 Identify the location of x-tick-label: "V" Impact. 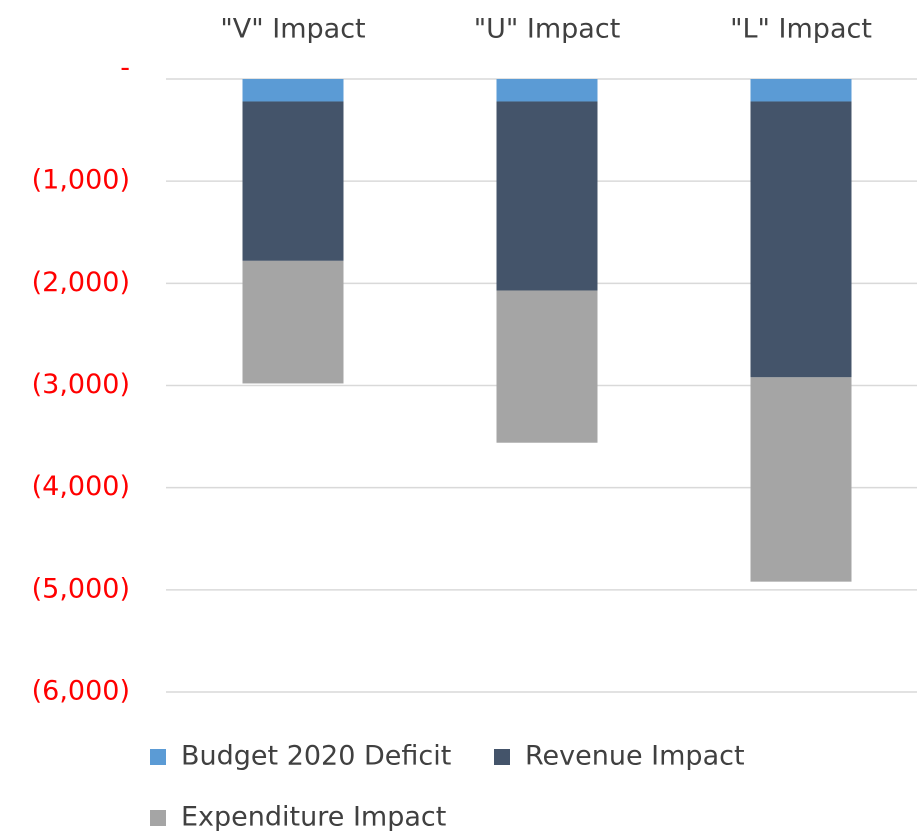
(292, 29).